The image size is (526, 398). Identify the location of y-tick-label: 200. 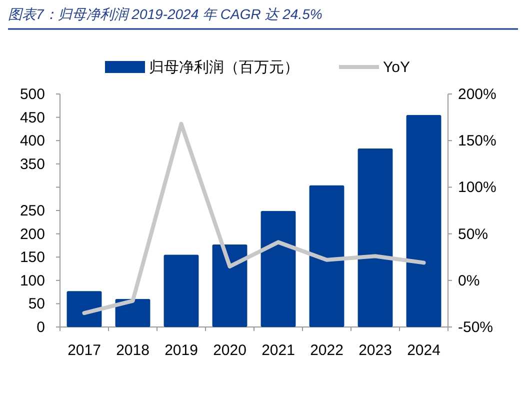
(32, 234).